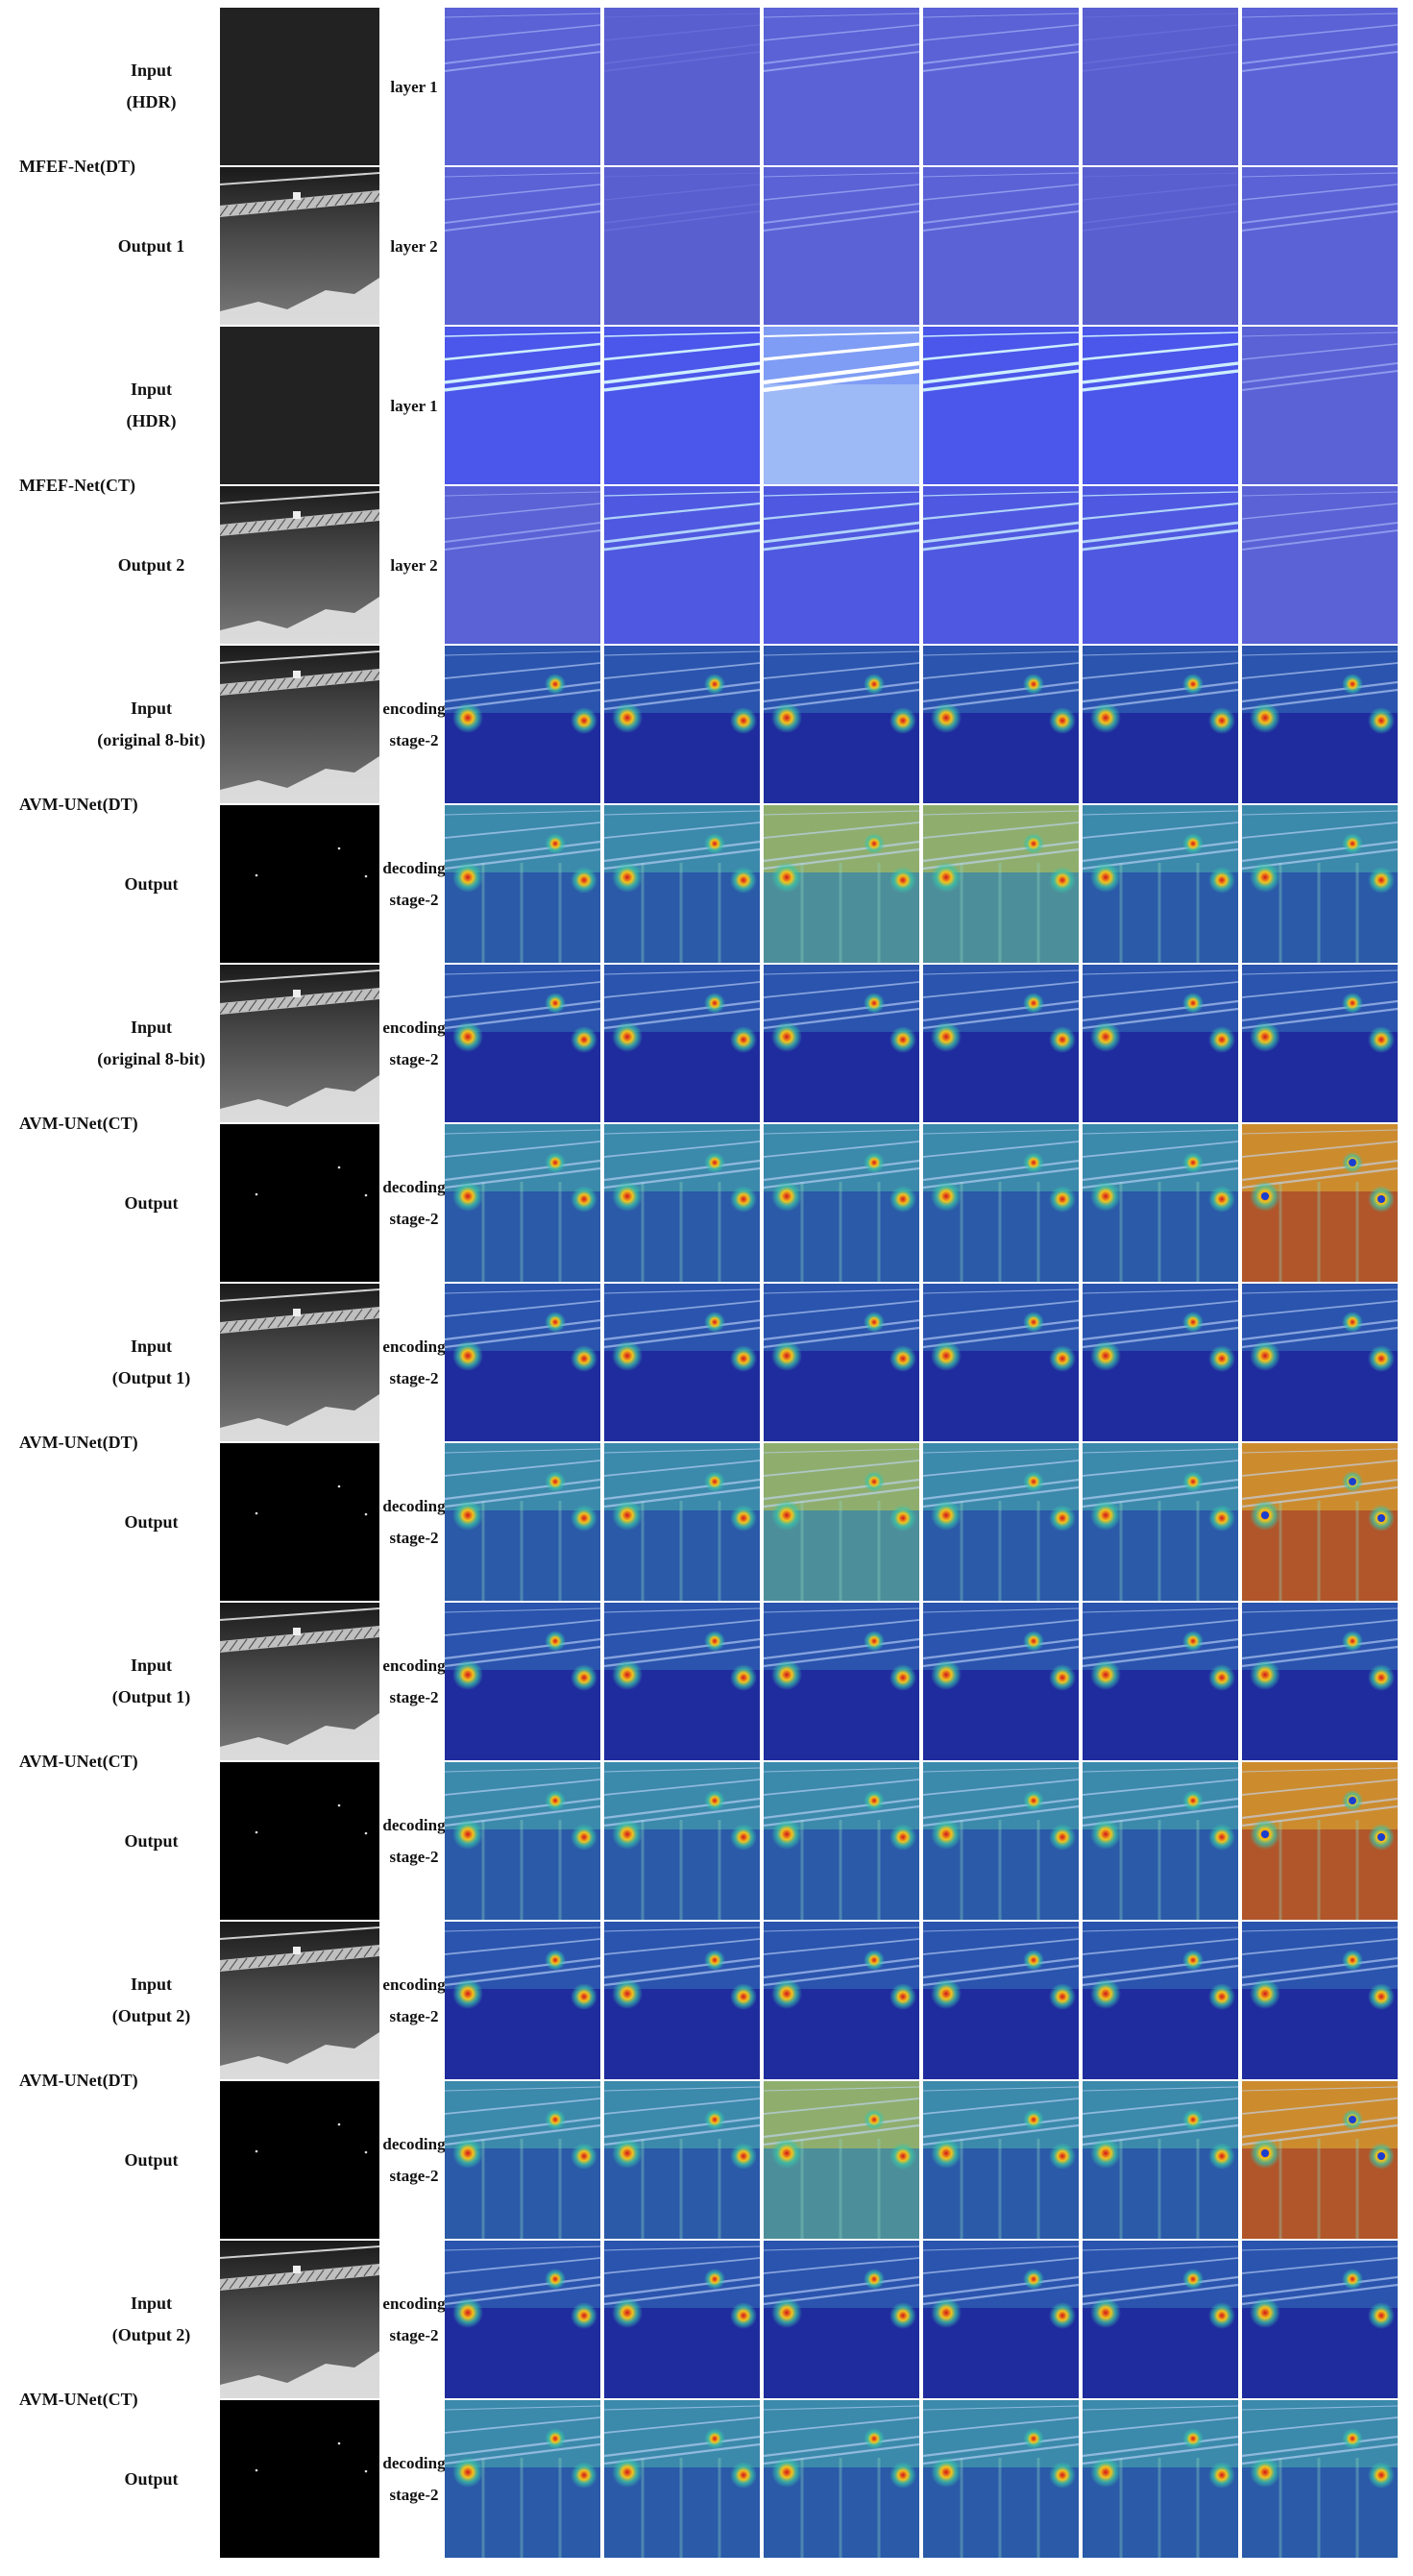 This screenshot has width=1413, height=2576. I want to click on layer-label-line: layer 1, so click(414, 405).